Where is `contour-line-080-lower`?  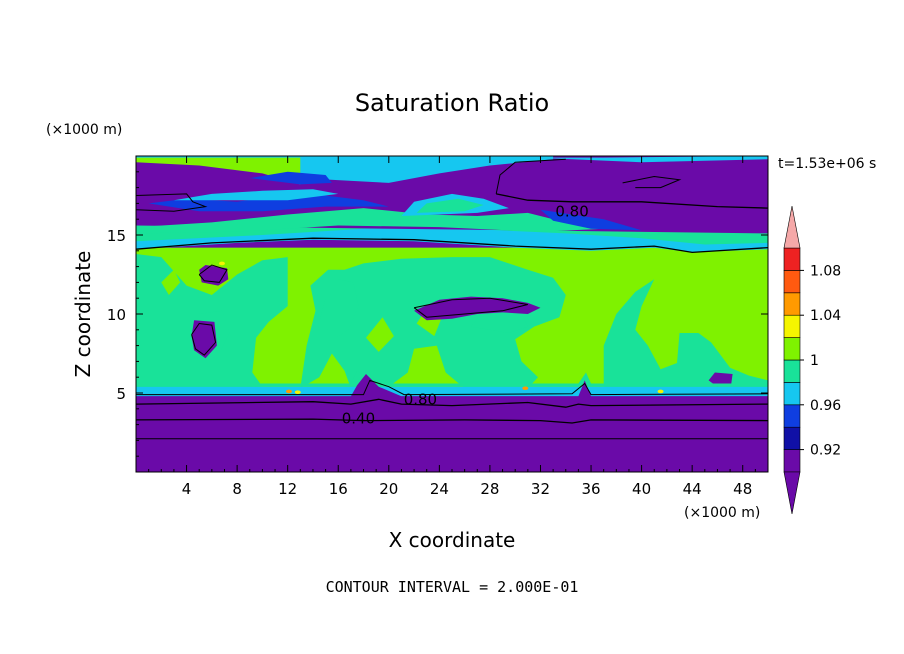 contour-line-080-lower is located at coordinates (452, 403).